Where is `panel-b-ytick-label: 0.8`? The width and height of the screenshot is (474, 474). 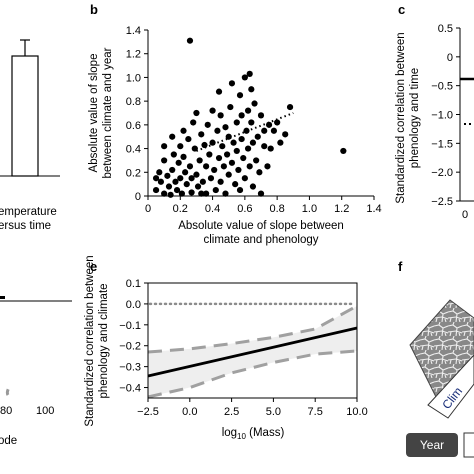 panel-b-ytick-label: 0.8 is located at coordinates (133, 102).